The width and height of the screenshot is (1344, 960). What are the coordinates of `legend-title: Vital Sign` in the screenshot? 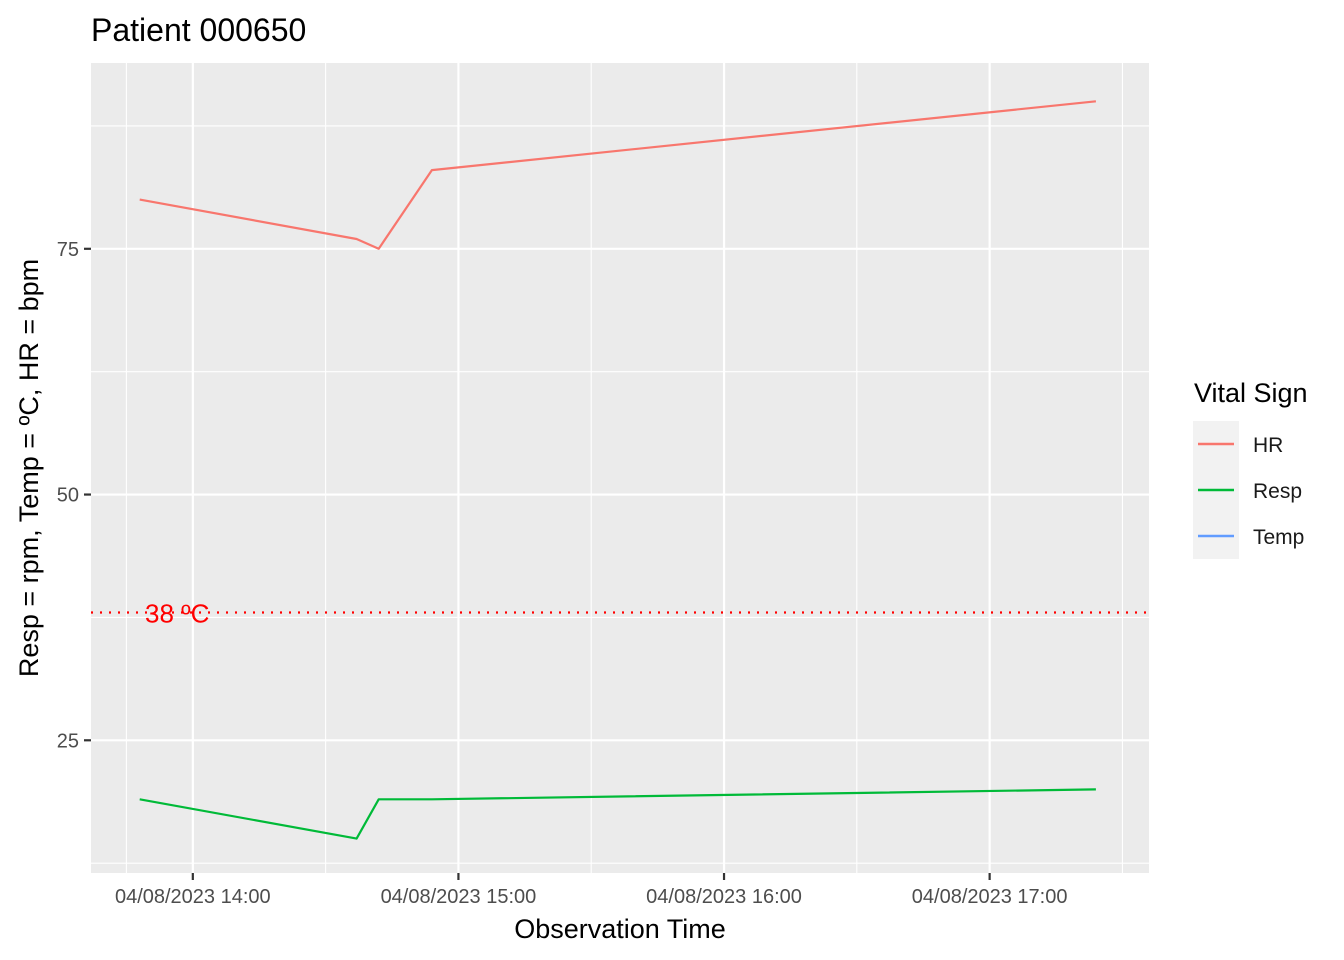 It's located at (1251, 393).